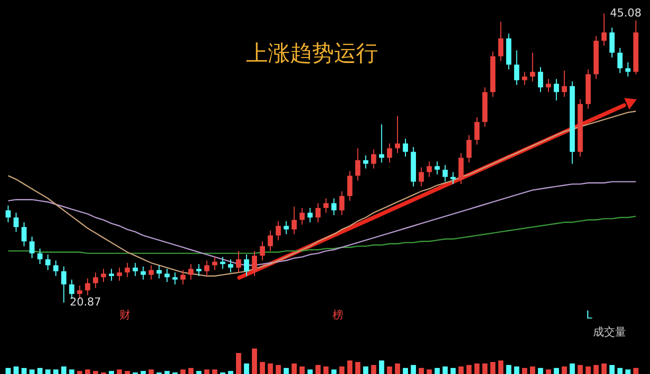  Describe the element at coordinates (312, 53) in the screenshot. I see `text: 上涨趋势运行` at that location.